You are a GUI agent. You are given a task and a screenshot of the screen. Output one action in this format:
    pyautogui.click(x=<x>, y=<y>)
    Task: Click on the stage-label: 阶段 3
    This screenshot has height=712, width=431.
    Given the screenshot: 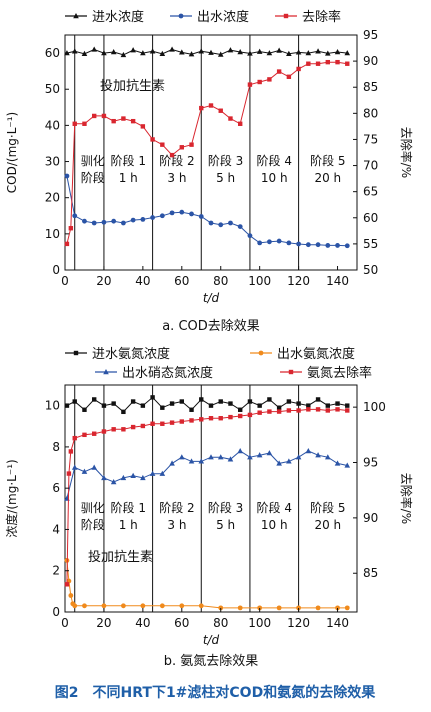 What is the action you would take?
    pyautogui.click(x=225, y=160)
    